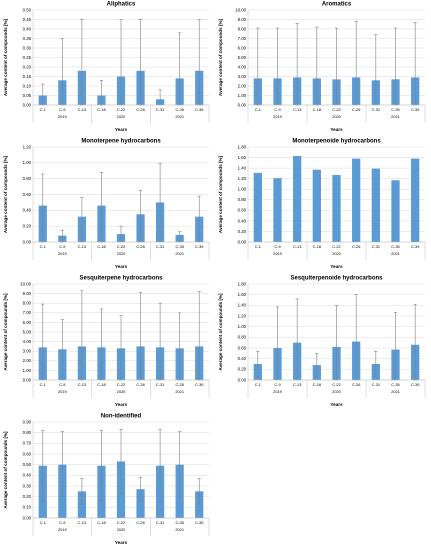  I want to click on chart-6-ytick-label: 0.30, so click(27, 485).